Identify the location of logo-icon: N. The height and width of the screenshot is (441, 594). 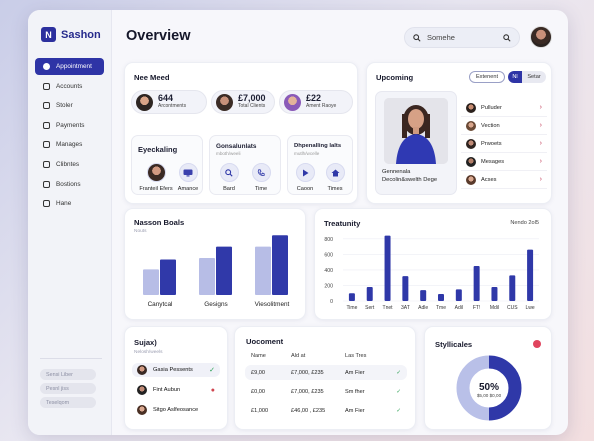
(48, 34).